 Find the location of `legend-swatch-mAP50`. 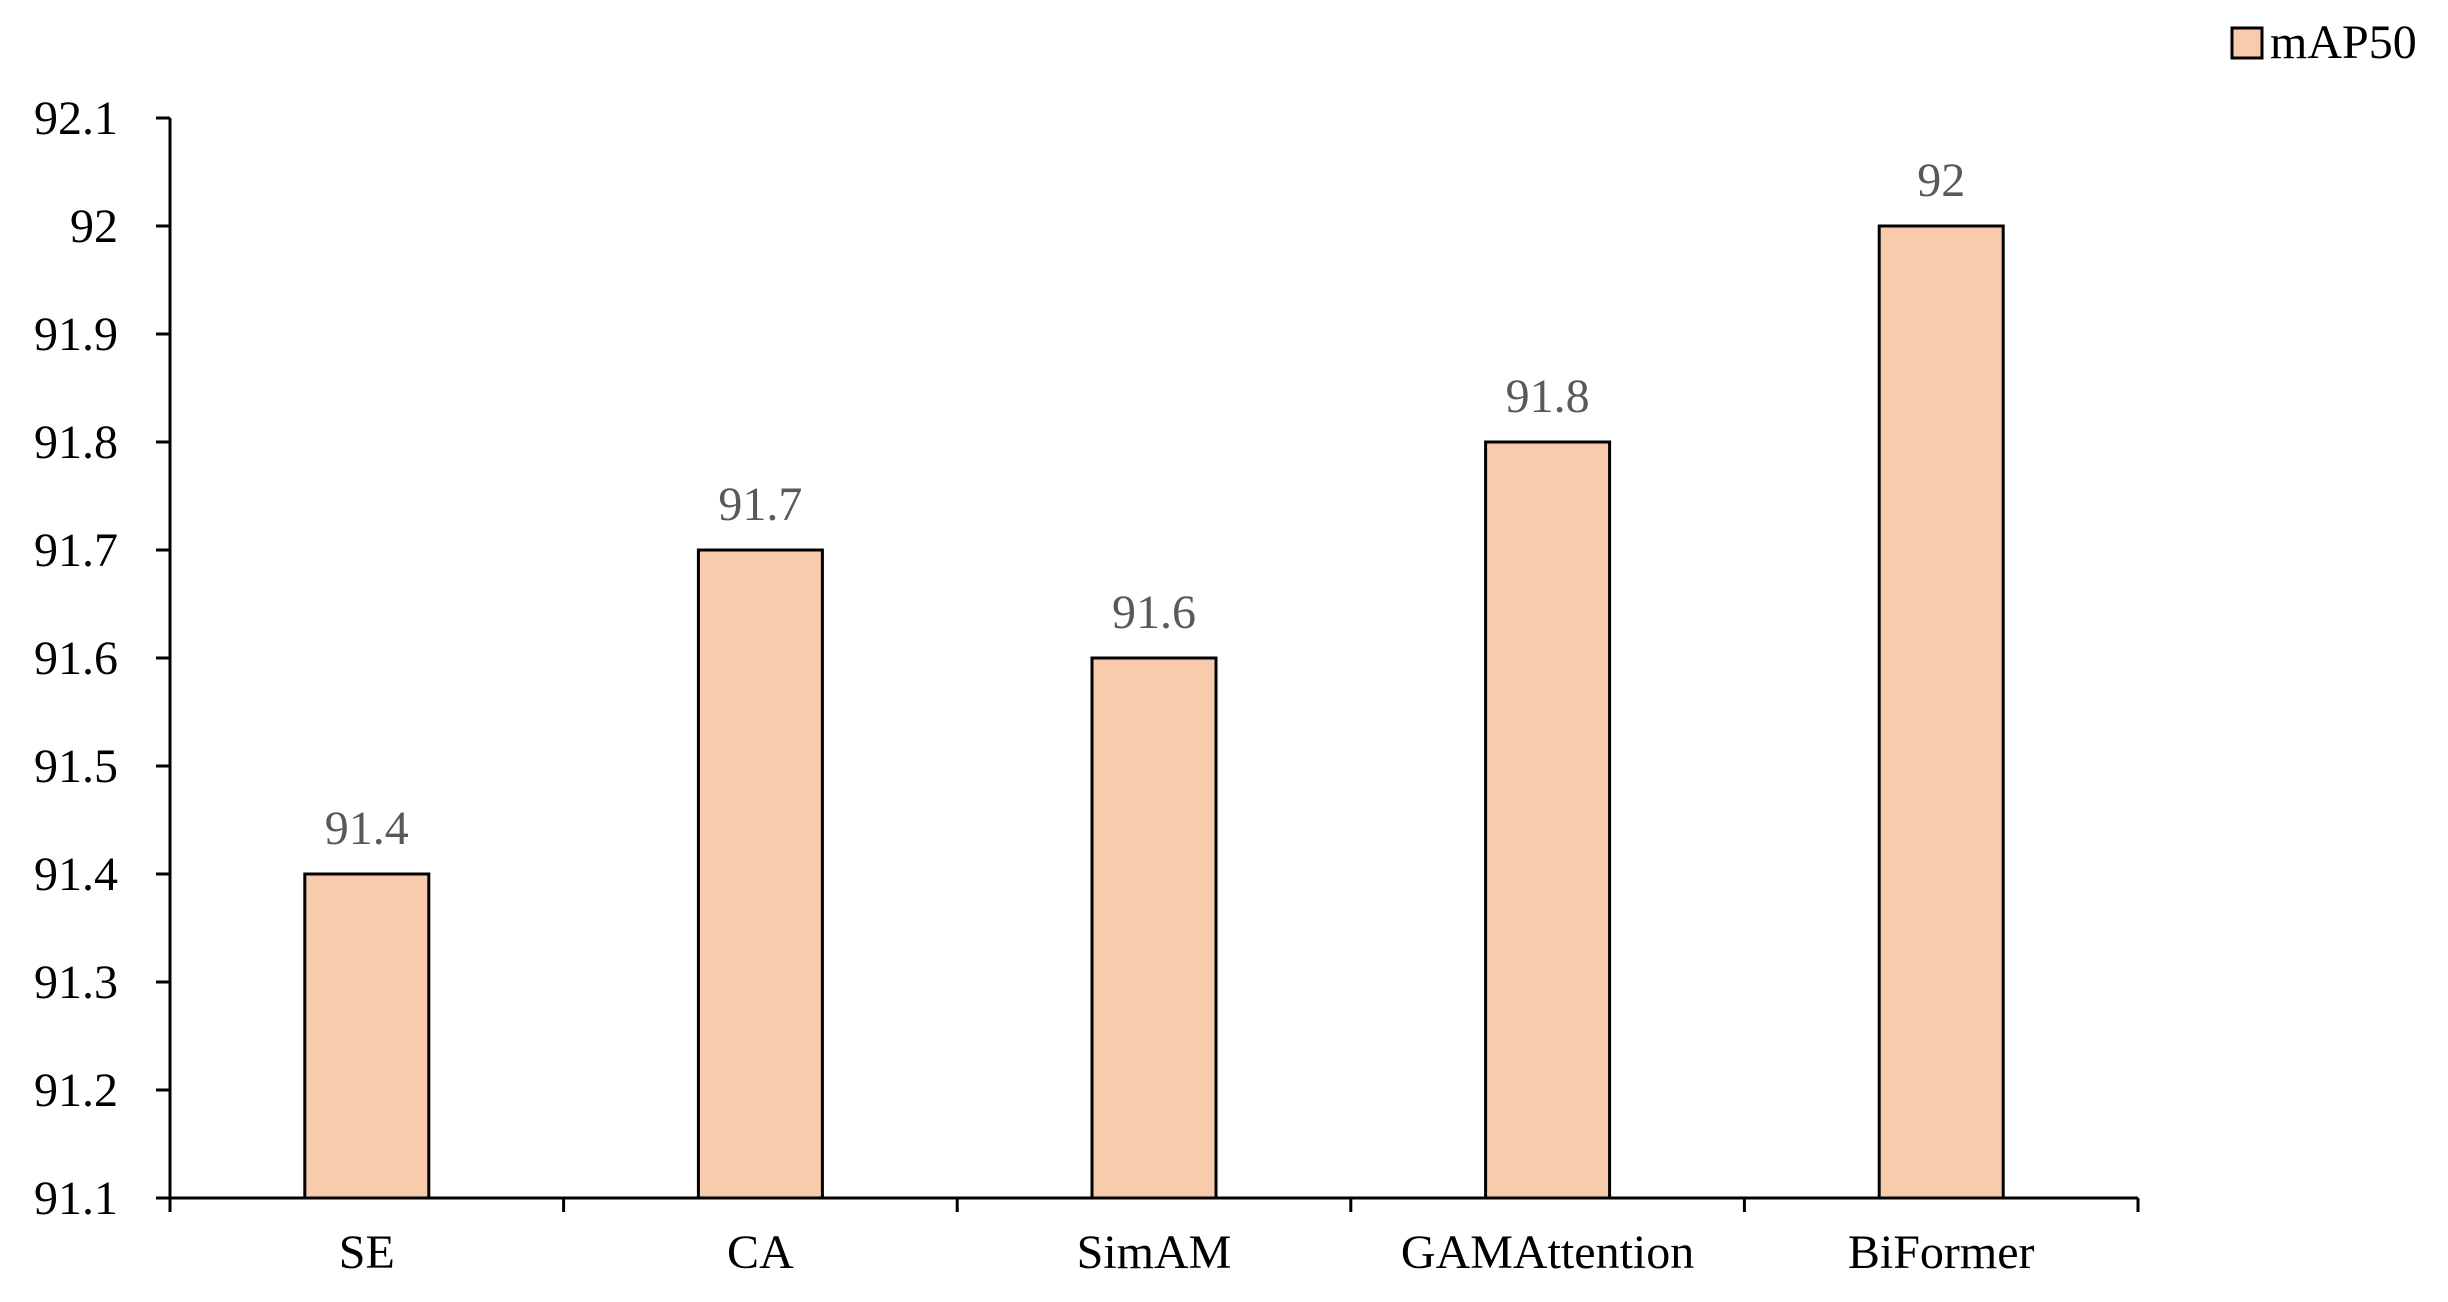

legend-swatch-mAP50 is located at coordinates (2247, 43).